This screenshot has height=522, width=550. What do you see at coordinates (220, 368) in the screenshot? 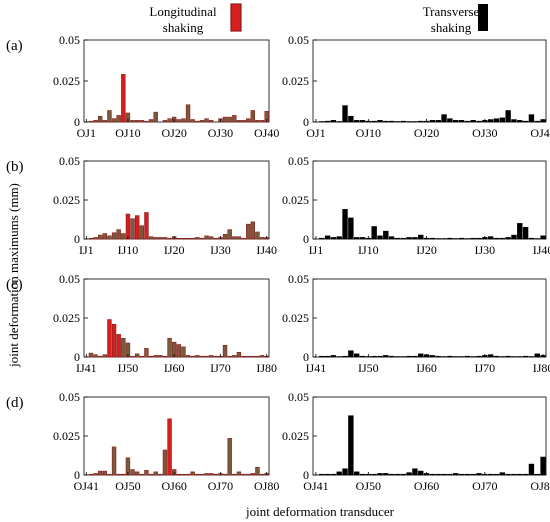
I see `x-tick-label: IJ70` at bounding box center [220, 368].